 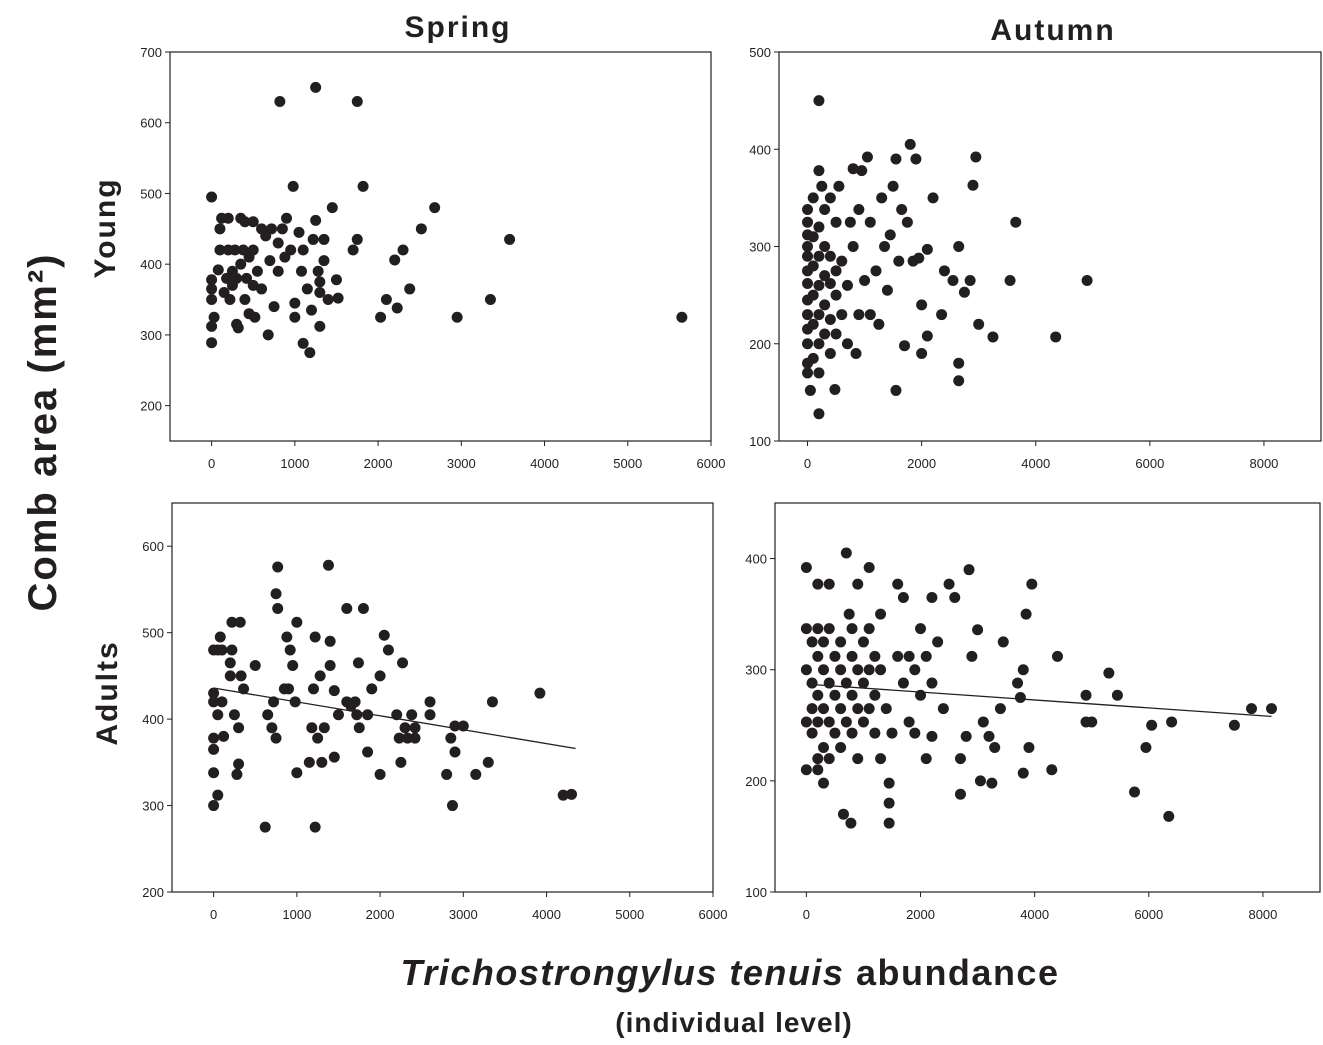 I want to click on y-tick-label: 700, so click(x=151, y=52).